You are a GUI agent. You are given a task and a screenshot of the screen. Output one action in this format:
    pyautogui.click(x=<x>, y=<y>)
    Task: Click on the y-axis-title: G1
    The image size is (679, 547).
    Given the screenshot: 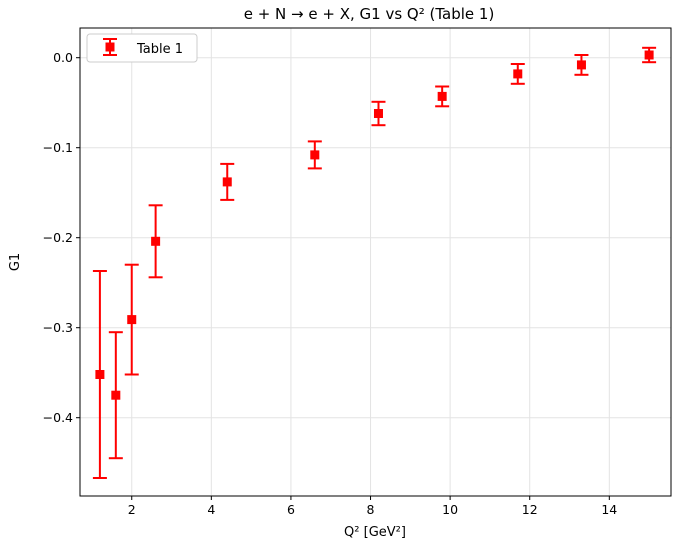 What is the action you would take?
    pyautogui.click(x=15, y=262)
    